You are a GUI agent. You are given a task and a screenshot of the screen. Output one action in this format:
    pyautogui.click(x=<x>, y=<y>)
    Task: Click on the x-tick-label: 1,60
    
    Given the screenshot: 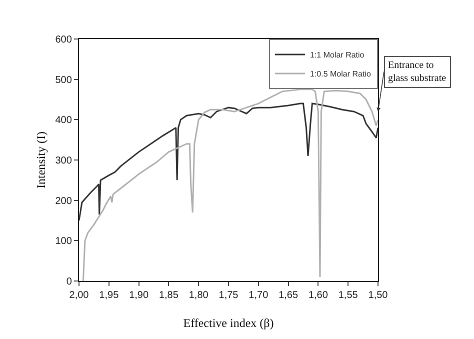 What is the action you would take?
    pyautogui.click(x=318, y=296)
    